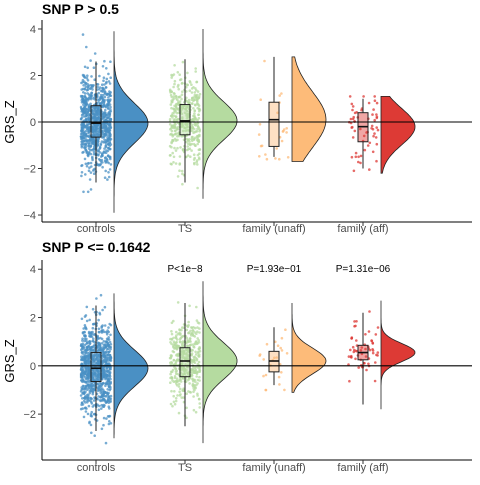 The height and width of the screenshot is (485, 480). Describe the element at coordinates (274, 269) in the screenshot. I see `p-value-annotation: P=1.93e−01` at that location.